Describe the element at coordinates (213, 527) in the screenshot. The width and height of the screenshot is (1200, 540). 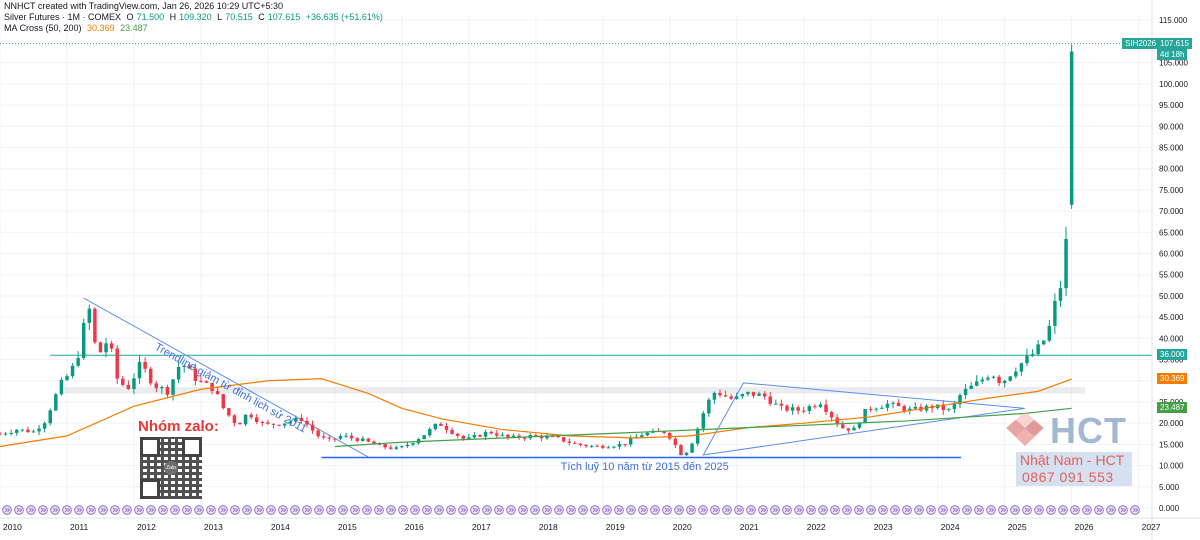
I see `x-tick-label: 2013` at that location.